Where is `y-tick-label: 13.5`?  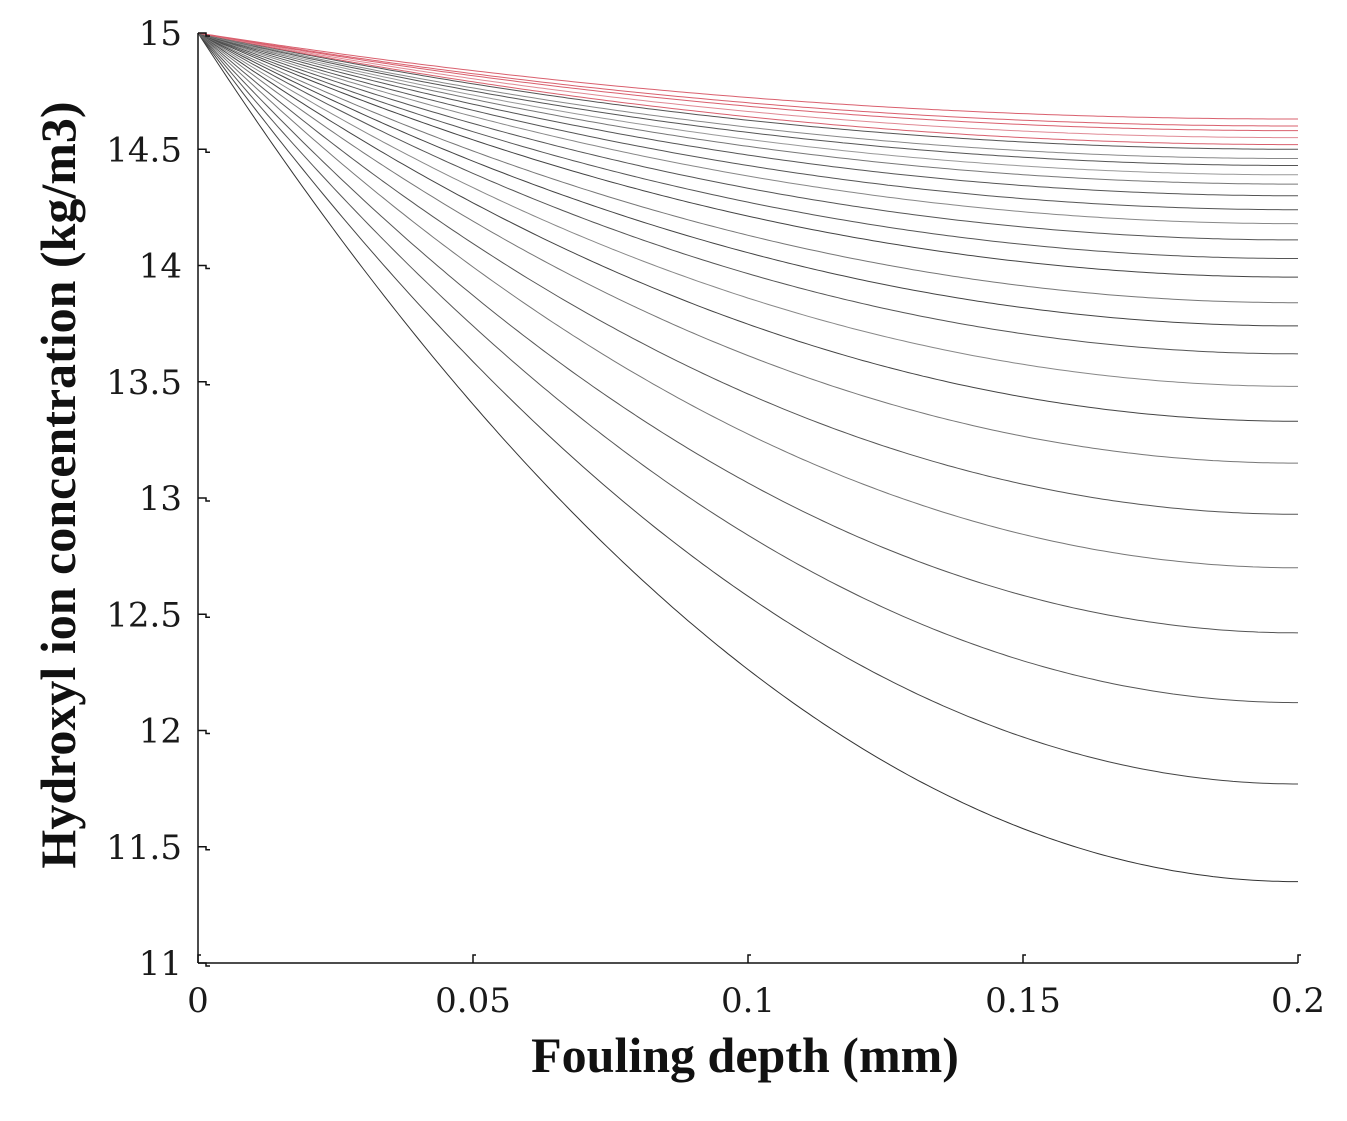 y-tick-label: 13.5 is located at coordinates (144, 383).